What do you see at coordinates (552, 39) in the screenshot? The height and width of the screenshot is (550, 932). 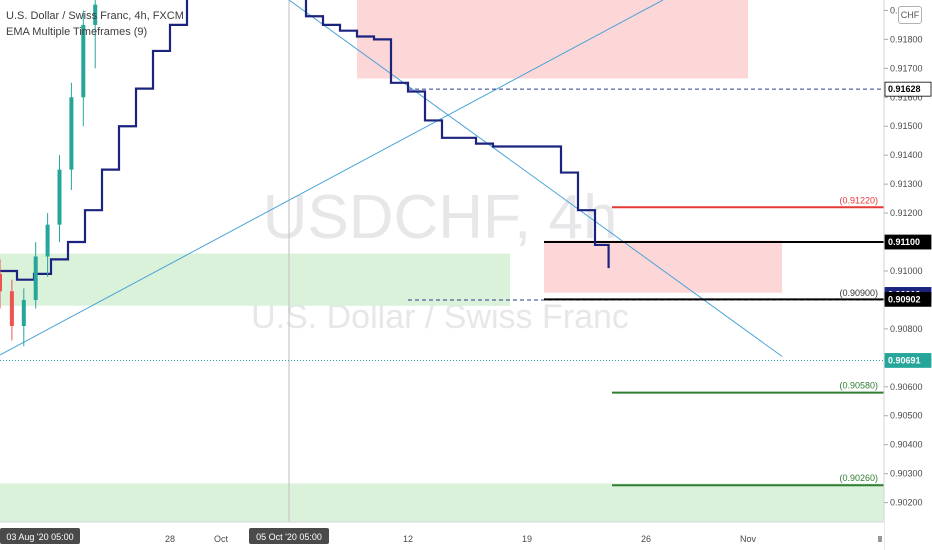 I see `zone-supply-top` at bounding box center [552, 39].